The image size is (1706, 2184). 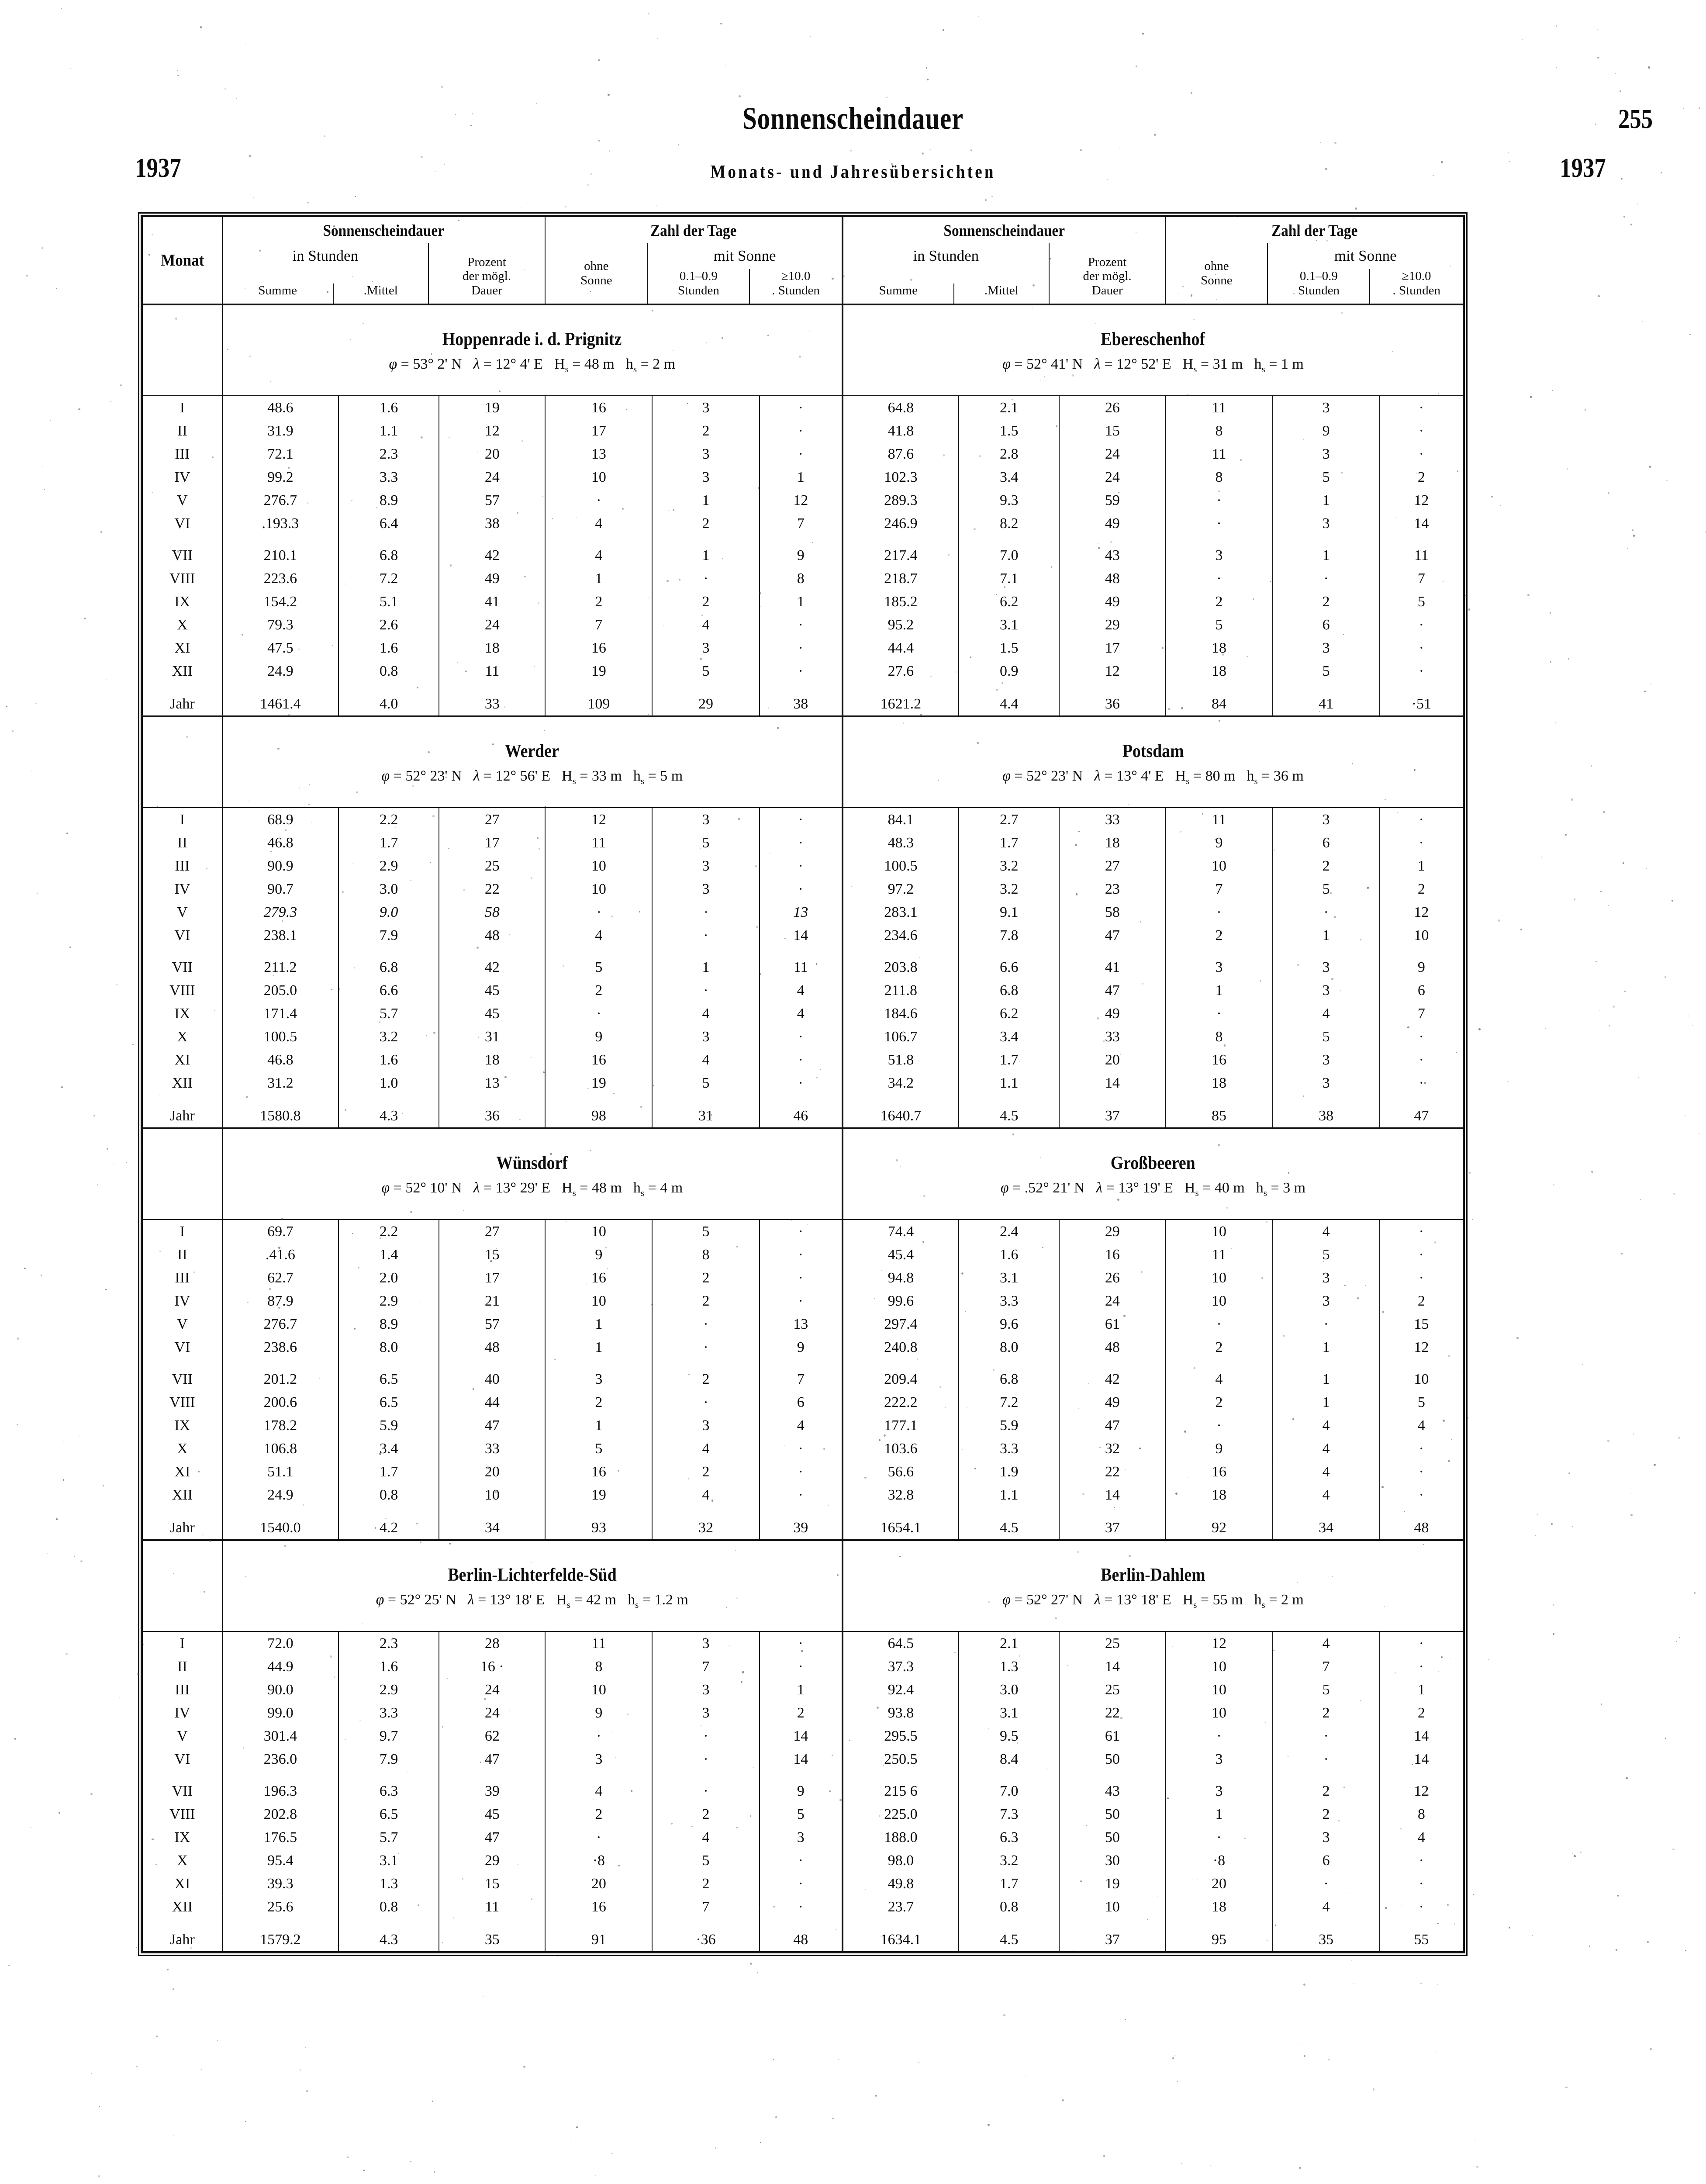 What do you see at coordinates (1009, 700) in the screenshot?
I see `cell-value-year: 4.4` at bounding box center [1009, 700].